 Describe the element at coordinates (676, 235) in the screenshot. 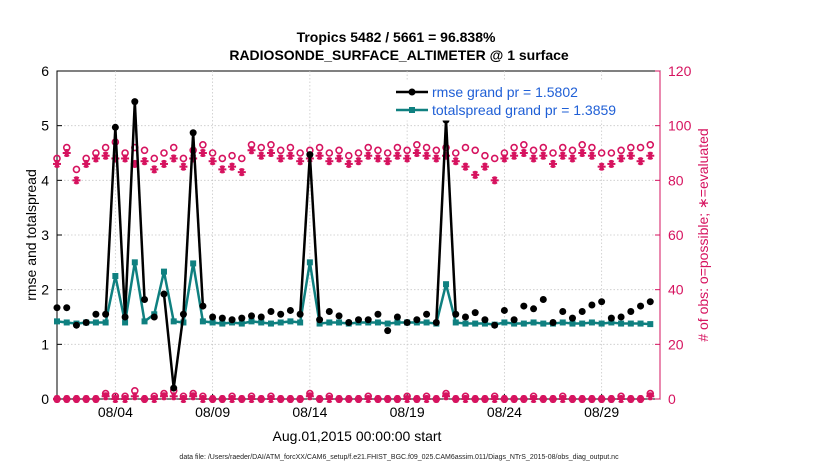

I see `y-right-tick-label: 60` at that location.